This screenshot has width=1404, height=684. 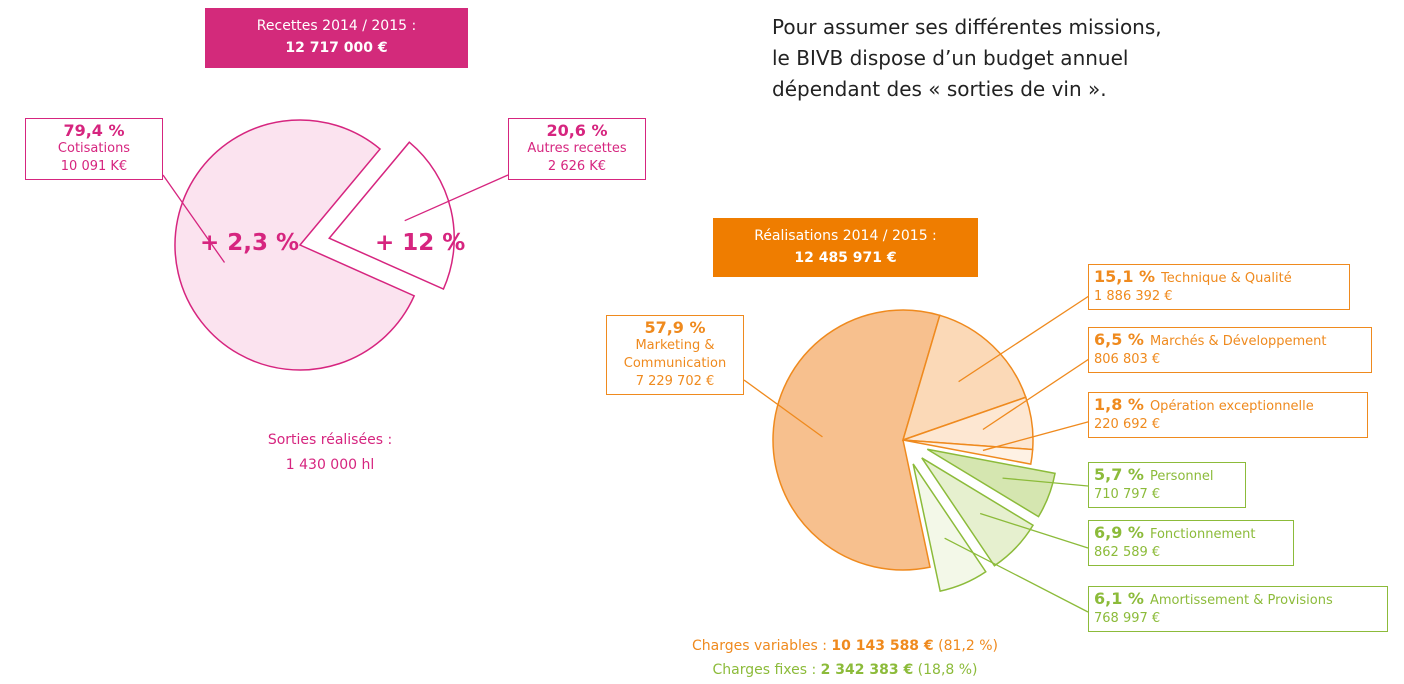 What do you see at coordinates (330, 453) in the screenshot?
I see `note: Sorties réalisées : 1 430 000 hl` at bounding box center [330, 453].